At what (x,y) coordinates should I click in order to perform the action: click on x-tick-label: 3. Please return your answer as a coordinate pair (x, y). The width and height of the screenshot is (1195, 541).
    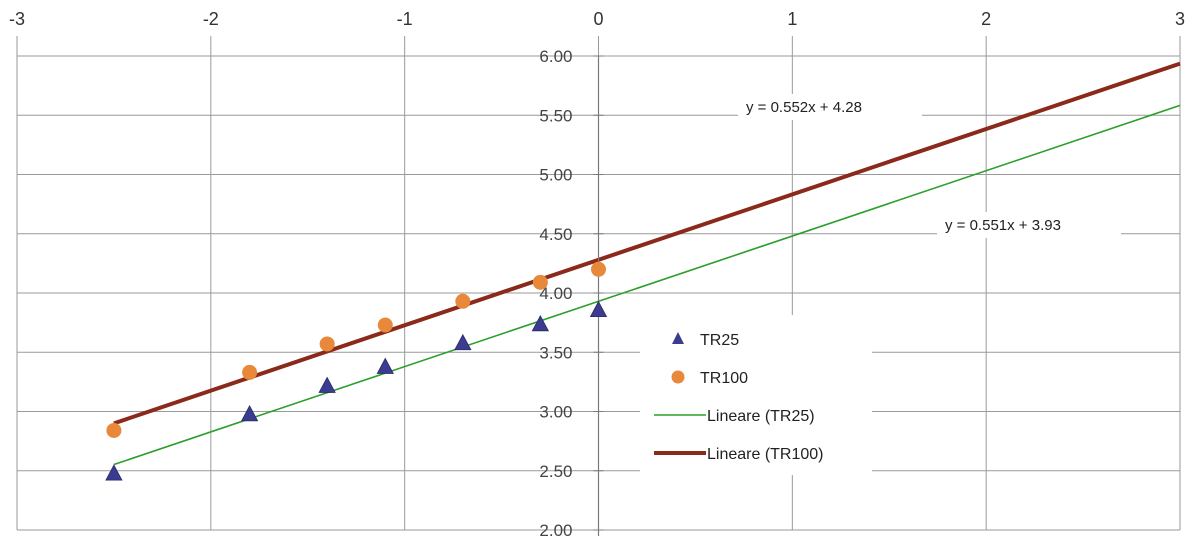
    Looking at the image, I should click on (1180, 19).